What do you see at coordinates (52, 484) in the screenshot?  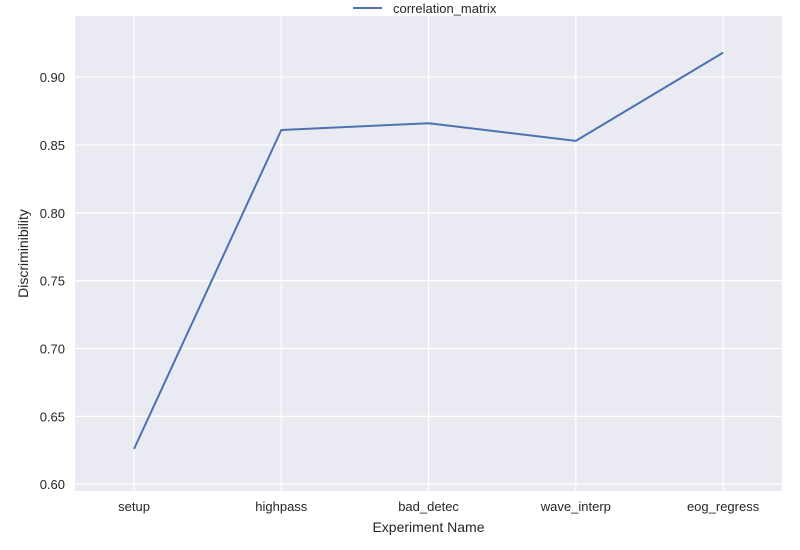 I see `y-tick-label: 0.60` at bounding box center [52, 484].